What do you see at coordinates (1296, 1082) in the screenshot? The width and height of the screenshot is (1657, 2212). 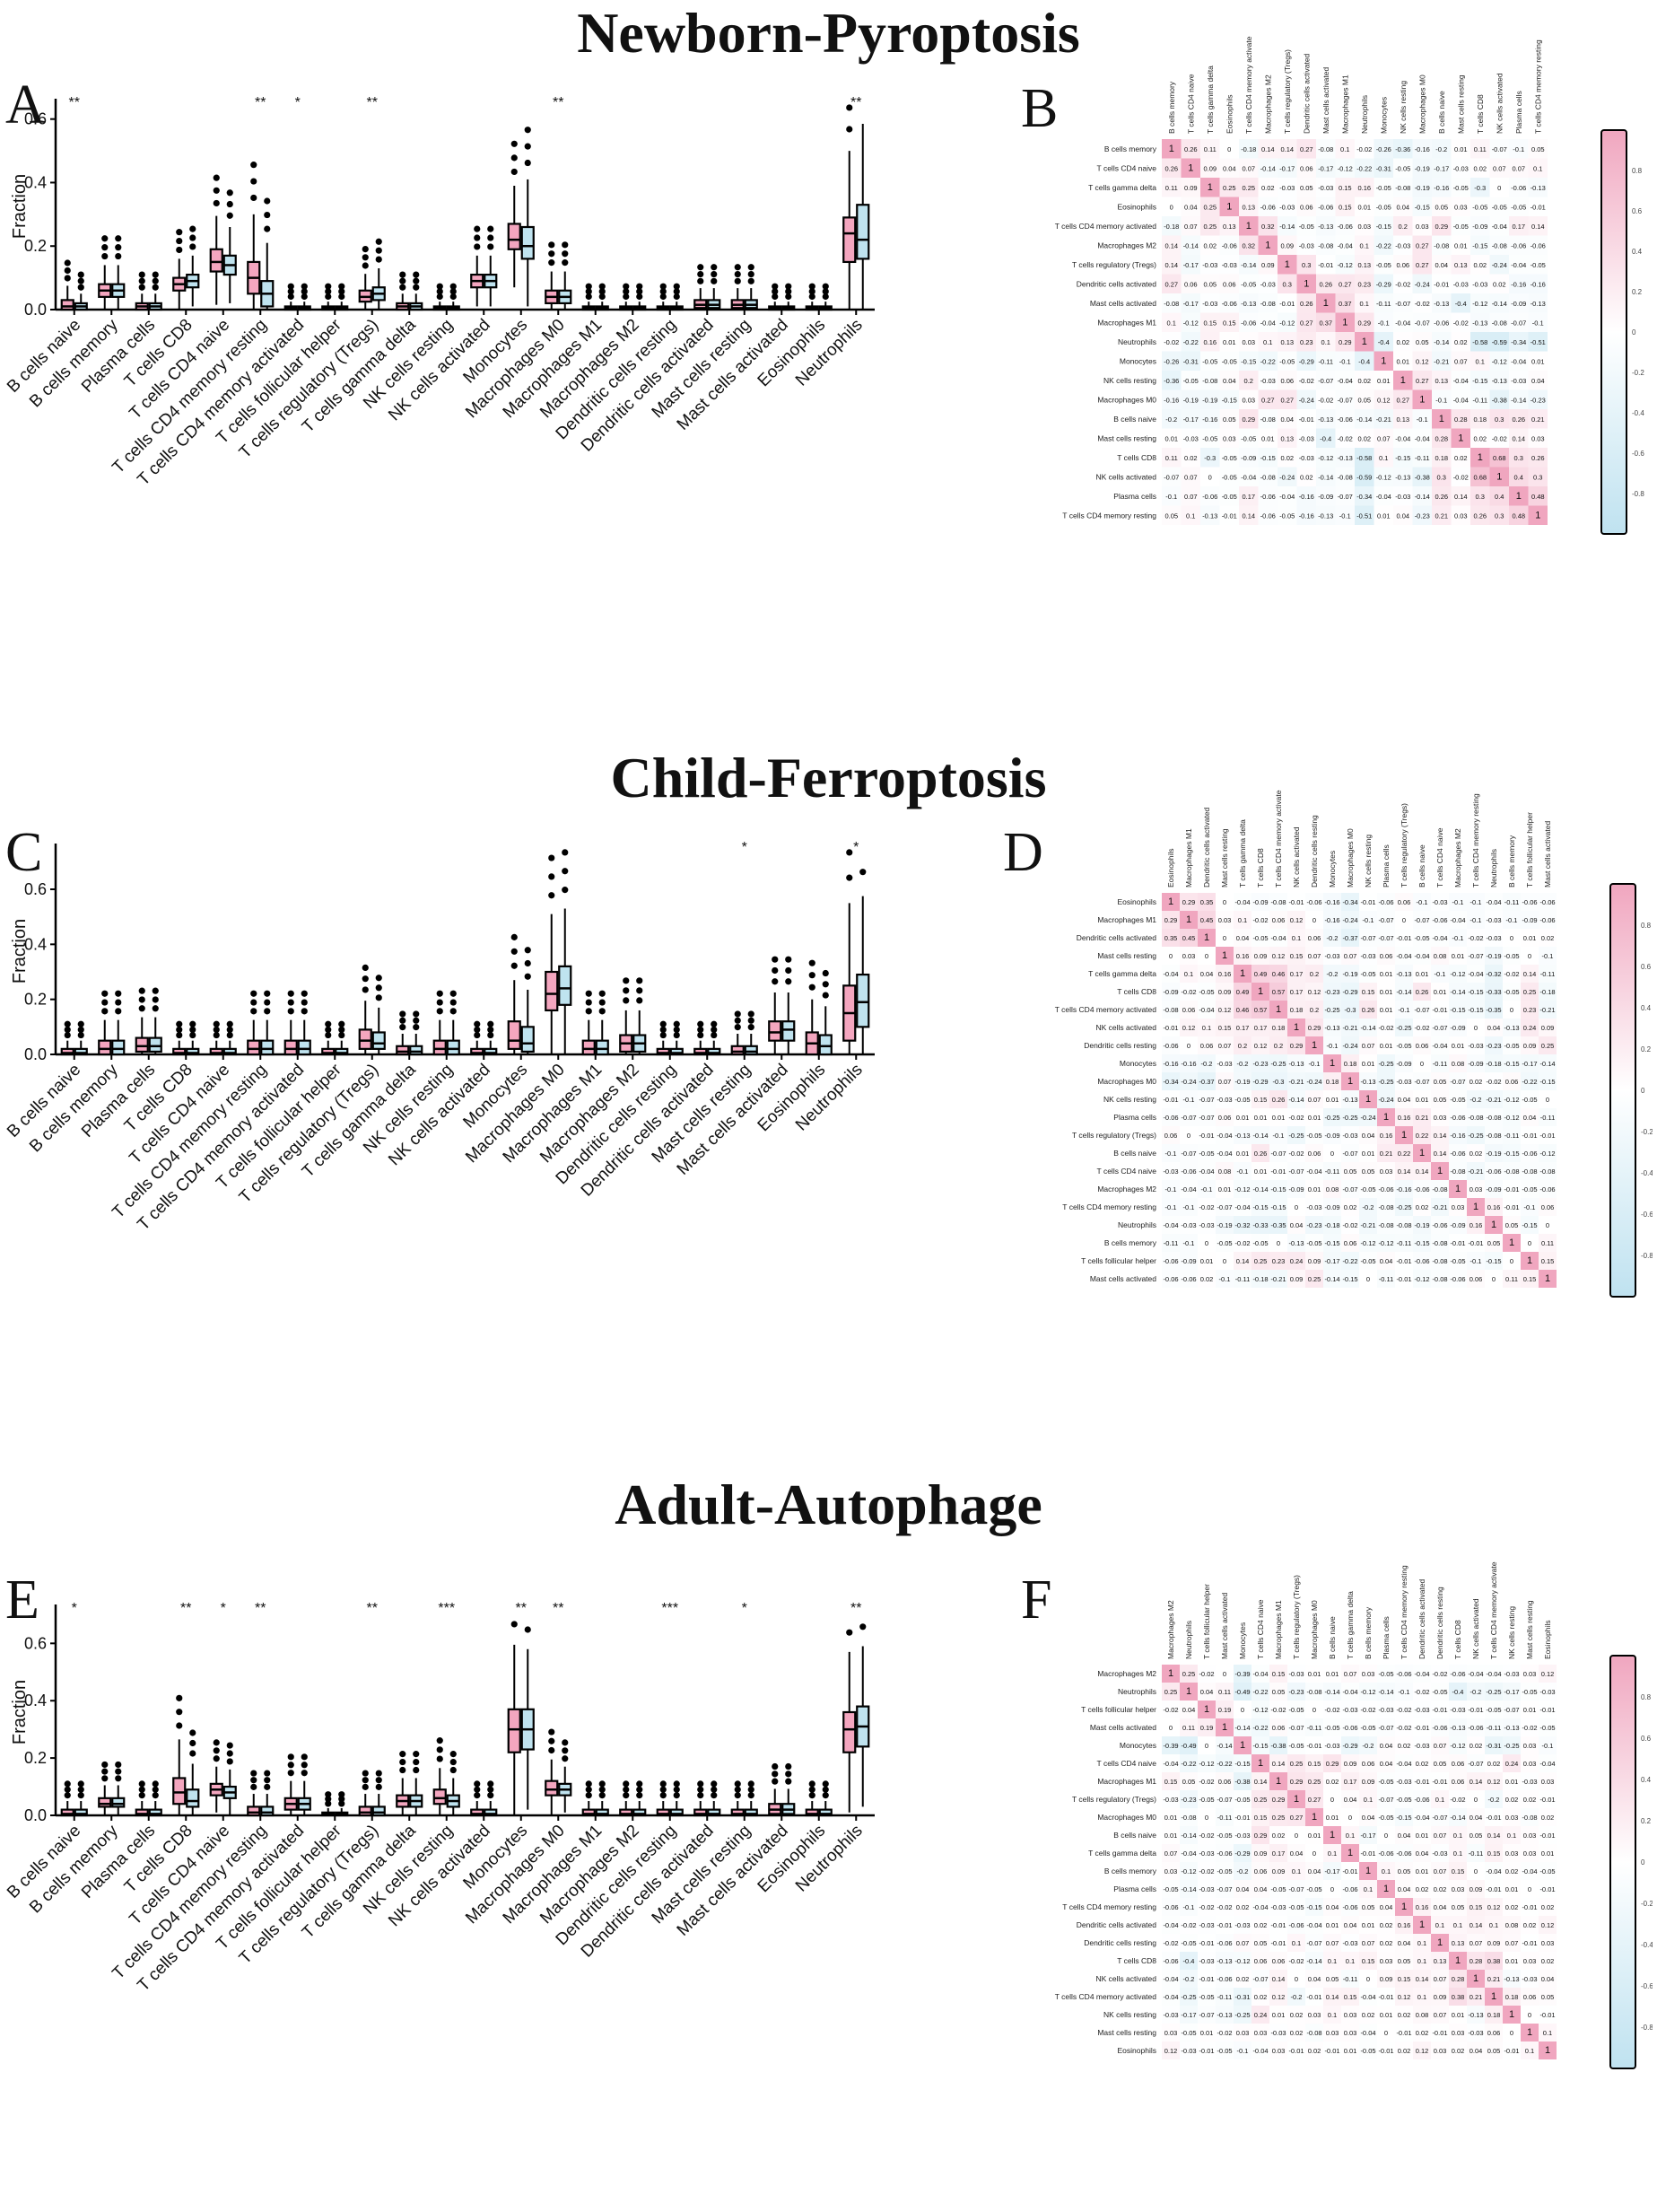 I see `heatmap-cell-value: -0.21` at bounding box center [1296, 1082].